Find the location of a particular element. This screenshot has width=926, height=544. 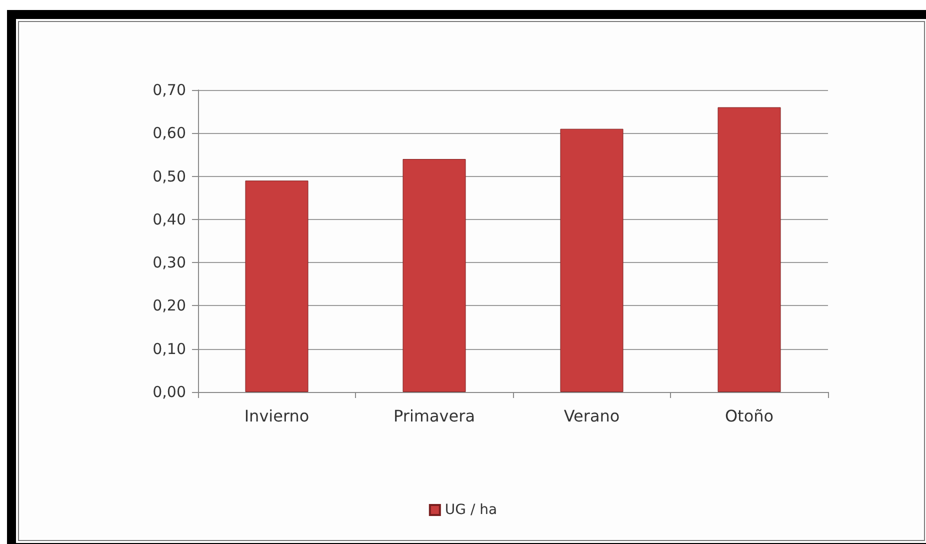

x-tick-label: Otoño is located at coordinates (749, 416).